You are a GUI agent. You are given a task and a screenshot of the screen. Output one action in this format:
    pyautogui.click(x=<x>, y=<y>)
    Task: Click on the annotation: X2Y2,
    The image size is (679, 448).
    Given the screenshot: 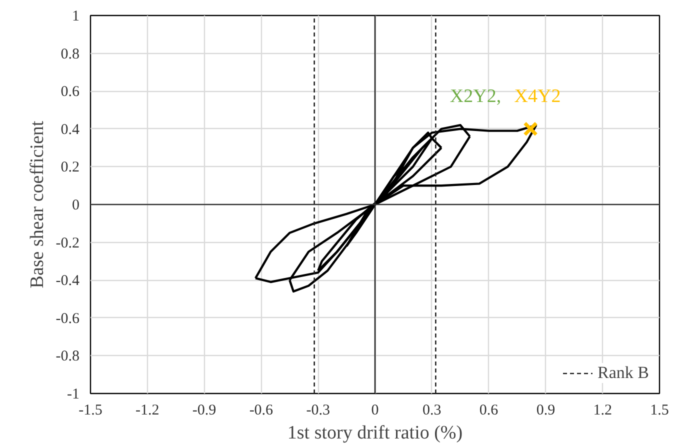 What is the action you would take?
    pyautogui.click(x=476, y=96)
    